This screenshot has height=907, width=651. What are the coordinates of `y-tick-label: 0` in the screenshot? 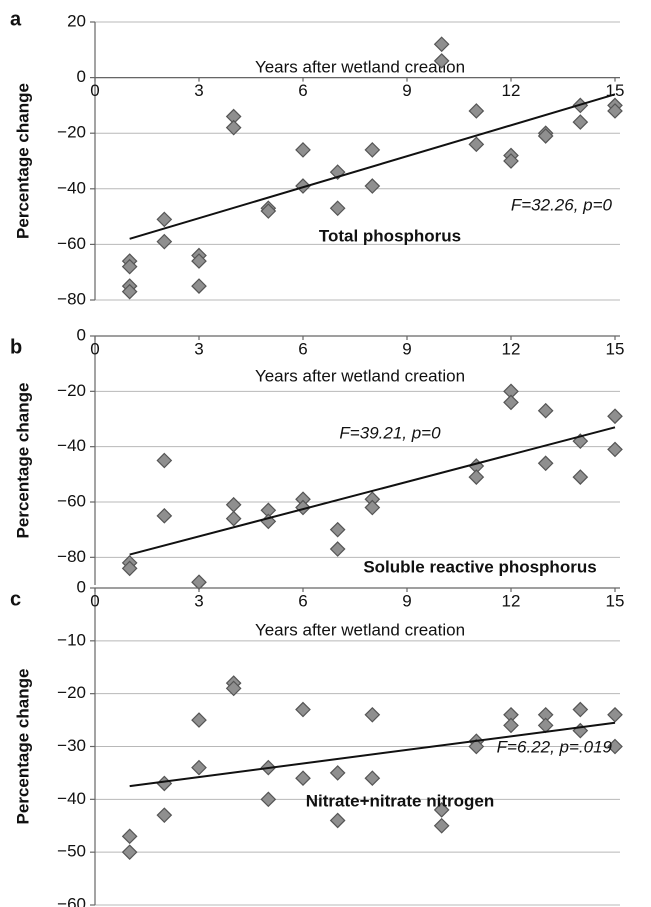 It's located at (81, 586).